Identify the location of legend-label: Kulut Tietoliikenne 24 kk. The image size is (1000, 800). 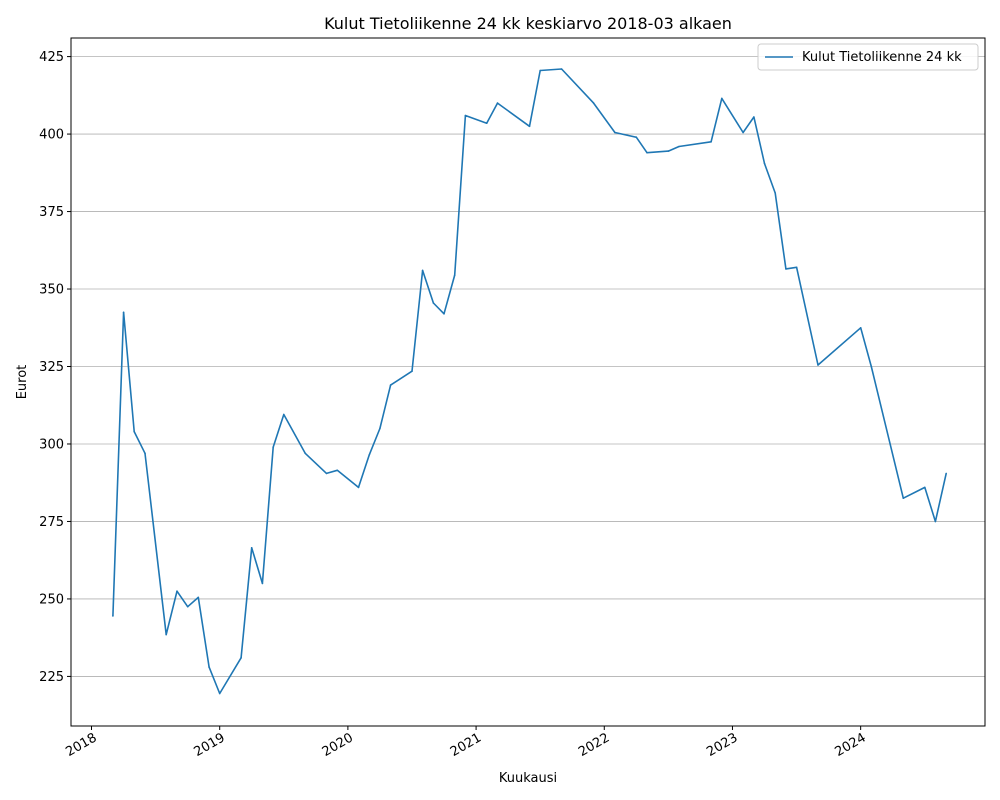
(882, 57).